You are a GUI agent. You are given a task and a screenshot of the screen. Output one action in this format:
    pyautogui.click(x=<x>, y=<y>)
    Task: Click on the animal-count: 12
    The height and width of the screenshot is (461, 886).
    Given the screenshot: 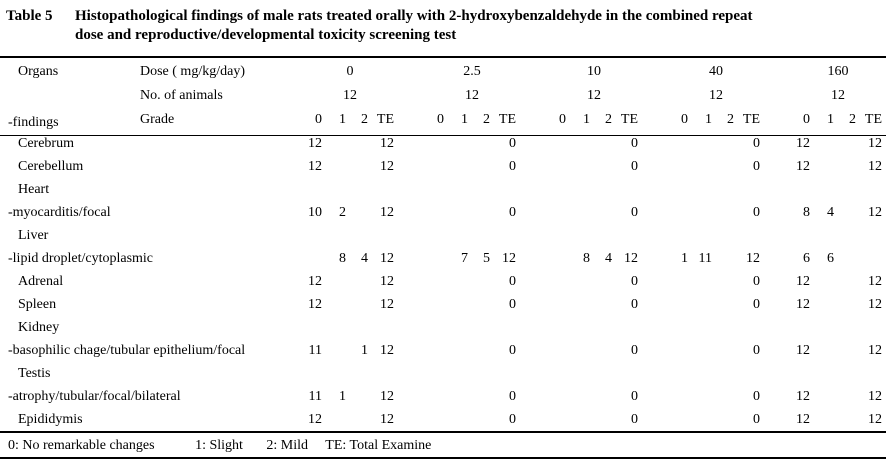 What is the action you would take?
    pyautogui.click(x=594, y=95)
    